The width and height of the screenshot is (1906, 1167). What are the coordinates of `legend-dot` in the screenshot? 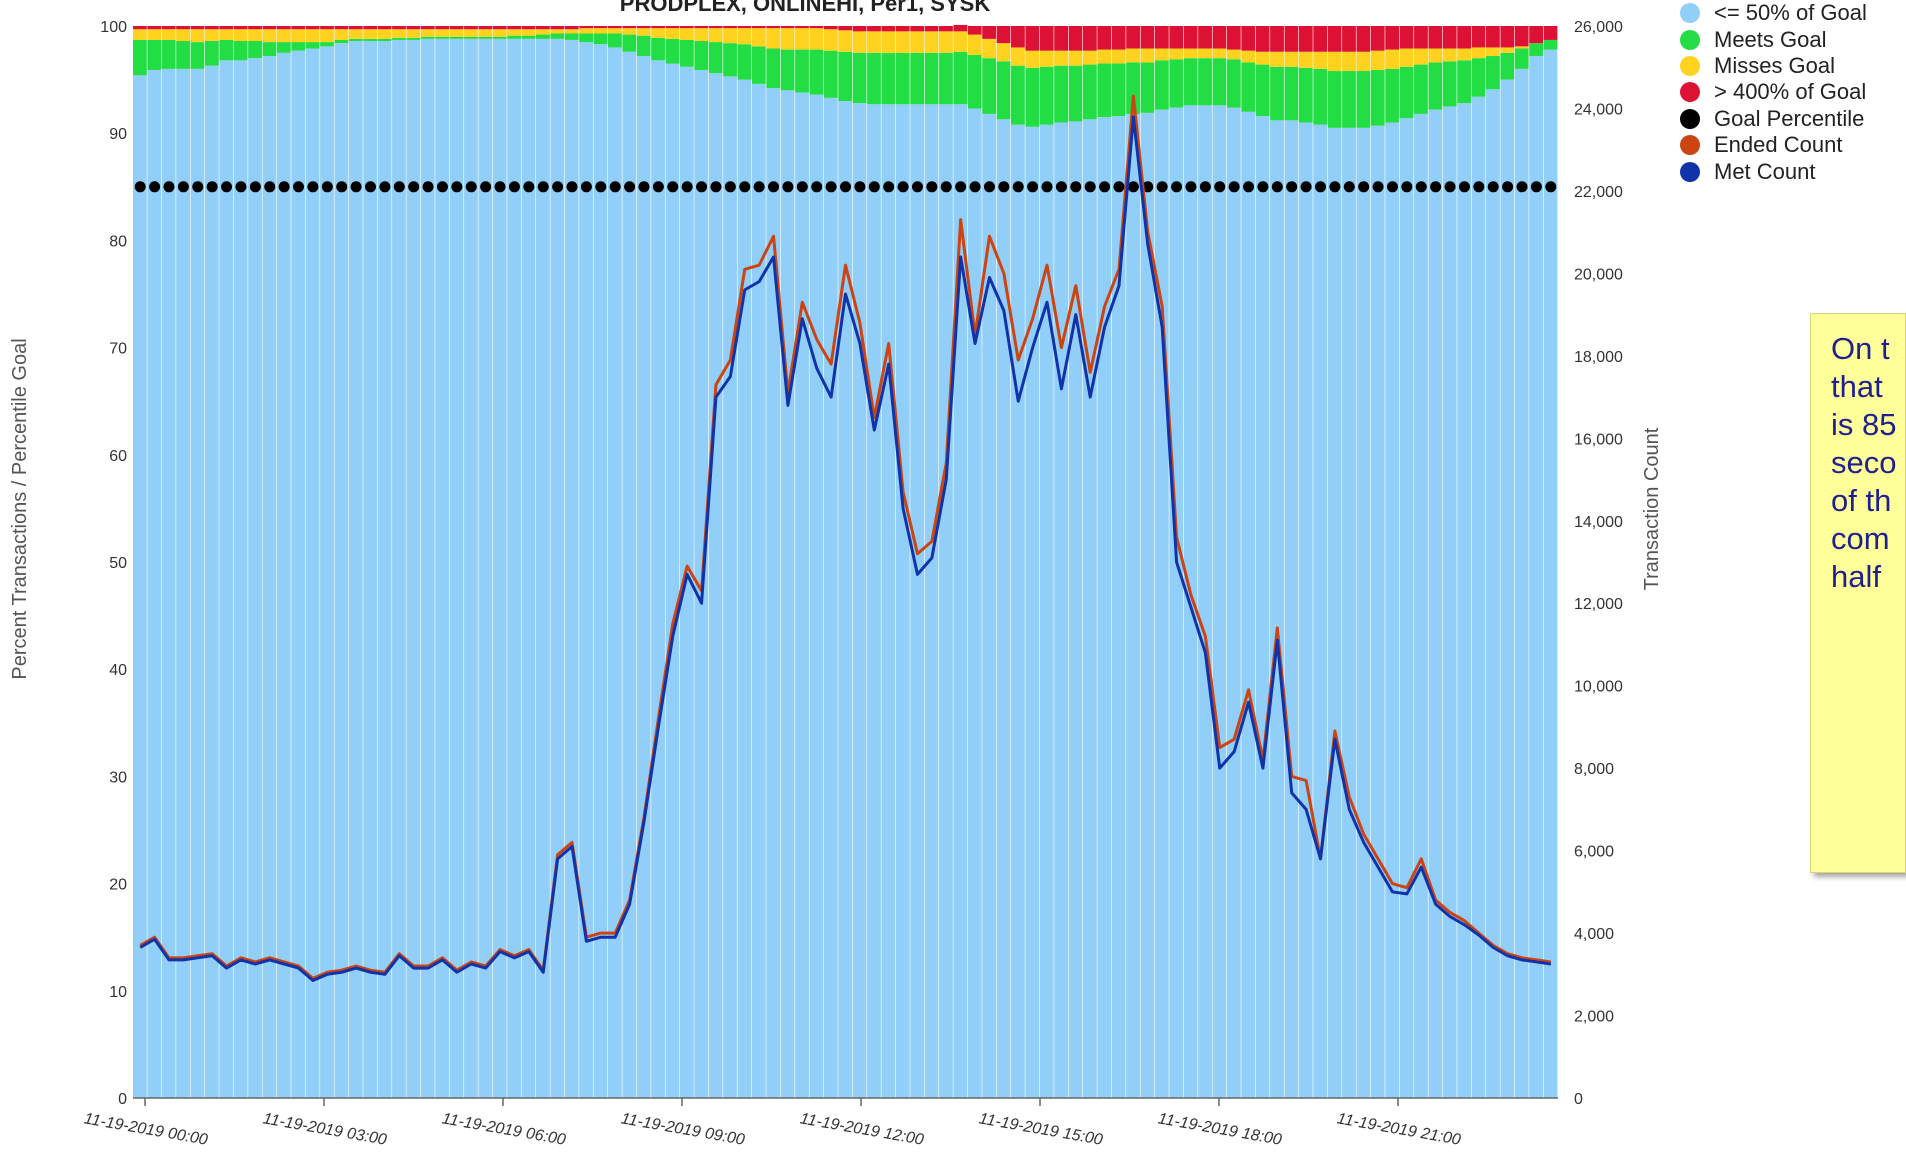 It's located at (1690, 145).